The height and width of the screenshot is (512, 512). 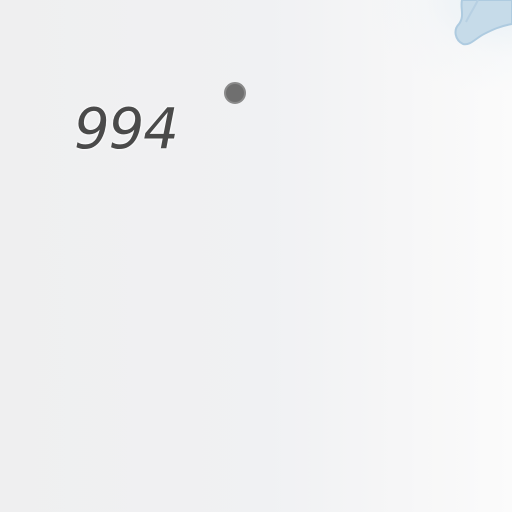 What do you see at coordinates (483, 23) in the screenshot?
I see `lake-shore` at bounding box center [483, 23].